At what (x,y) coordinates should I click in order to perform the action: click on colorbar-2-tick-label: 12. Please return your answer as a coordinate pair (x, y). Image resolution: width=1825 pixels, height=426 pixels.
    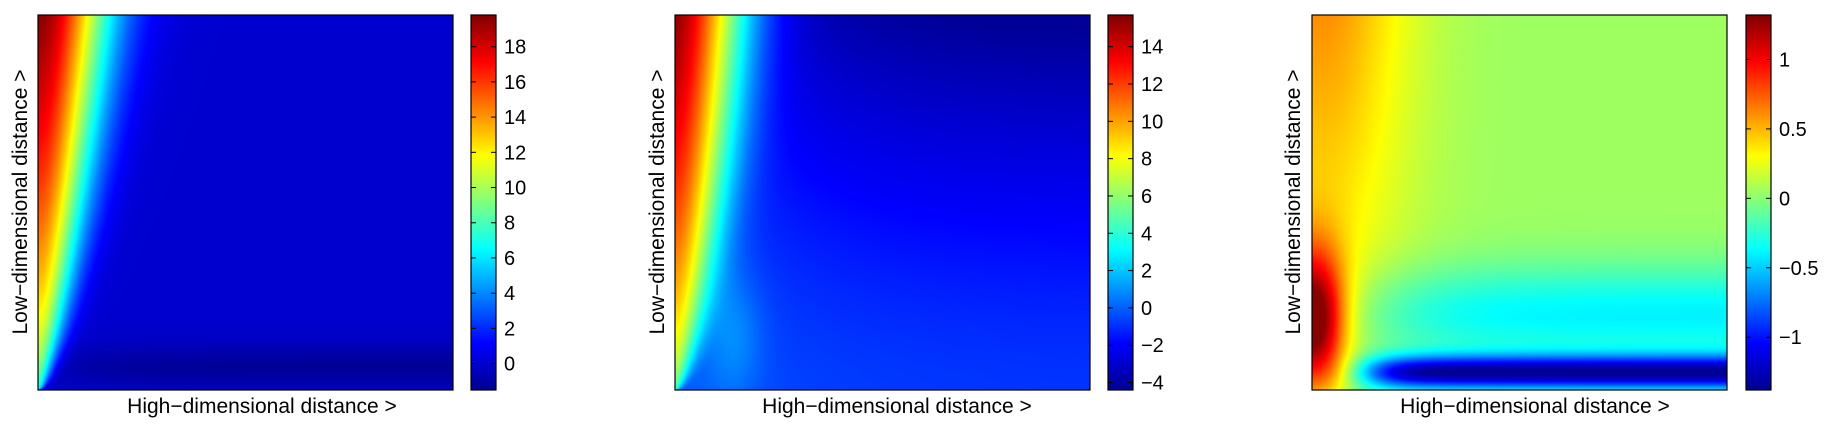
    Looking at the image, I should click on (1152, 85).